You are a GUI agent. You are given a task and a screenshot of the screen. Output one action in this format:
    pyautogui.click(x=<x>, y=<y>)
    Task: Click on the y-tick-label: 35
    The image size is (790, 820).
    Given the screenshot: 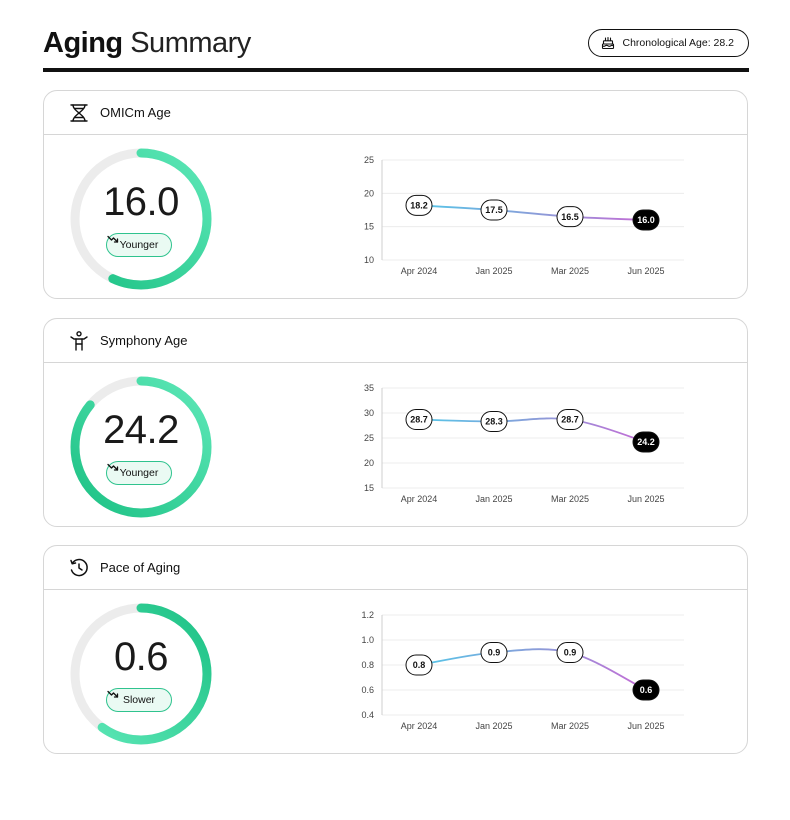 What is the action you would take?
    pyautogui.click(x=369, y=388)
    